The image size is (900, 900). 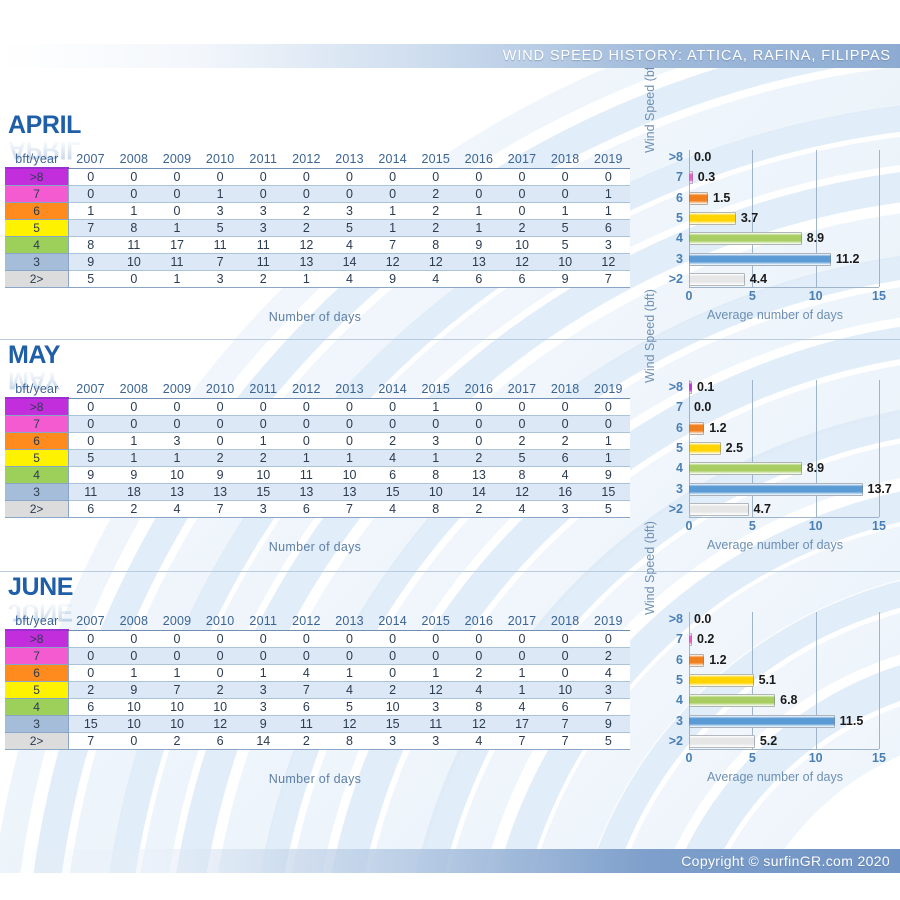 What do you see at coordinates (679, 258) in the screenshot?
I see `chart-category-label: 3` at bounding box center [679, 258].